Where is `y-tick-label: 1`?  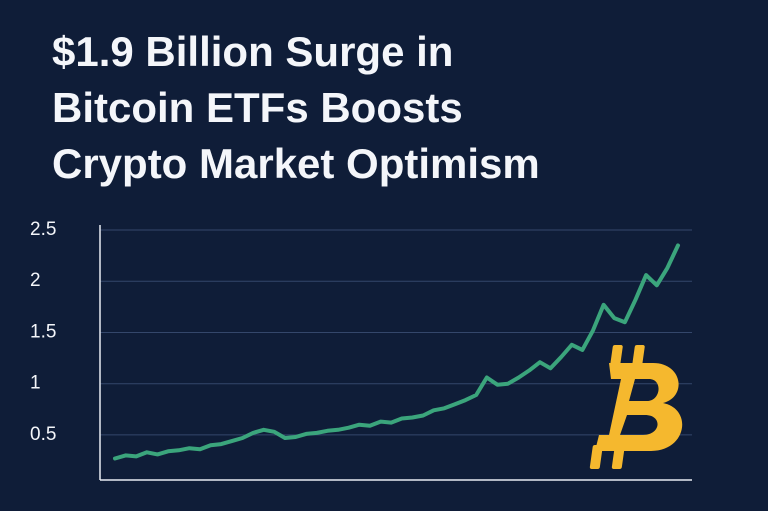
y-tick-label: 1 is located at coordinates (35, 383).